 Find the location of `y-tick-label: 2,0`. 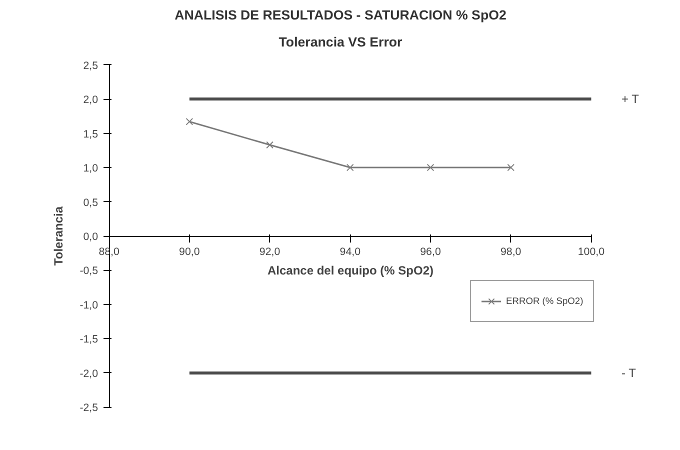

y-tick-label: 2,0 is located at coordinates (90, 100).